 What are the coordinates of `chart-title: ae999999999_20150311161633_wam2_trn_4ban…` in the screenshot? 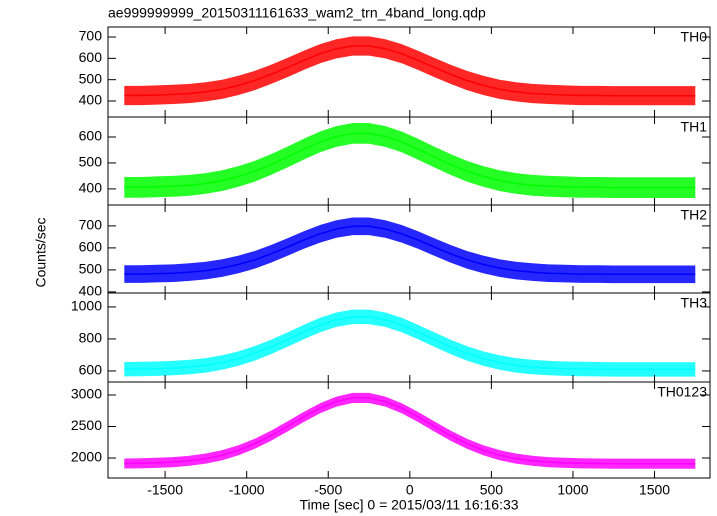 It's located at (297, 13).